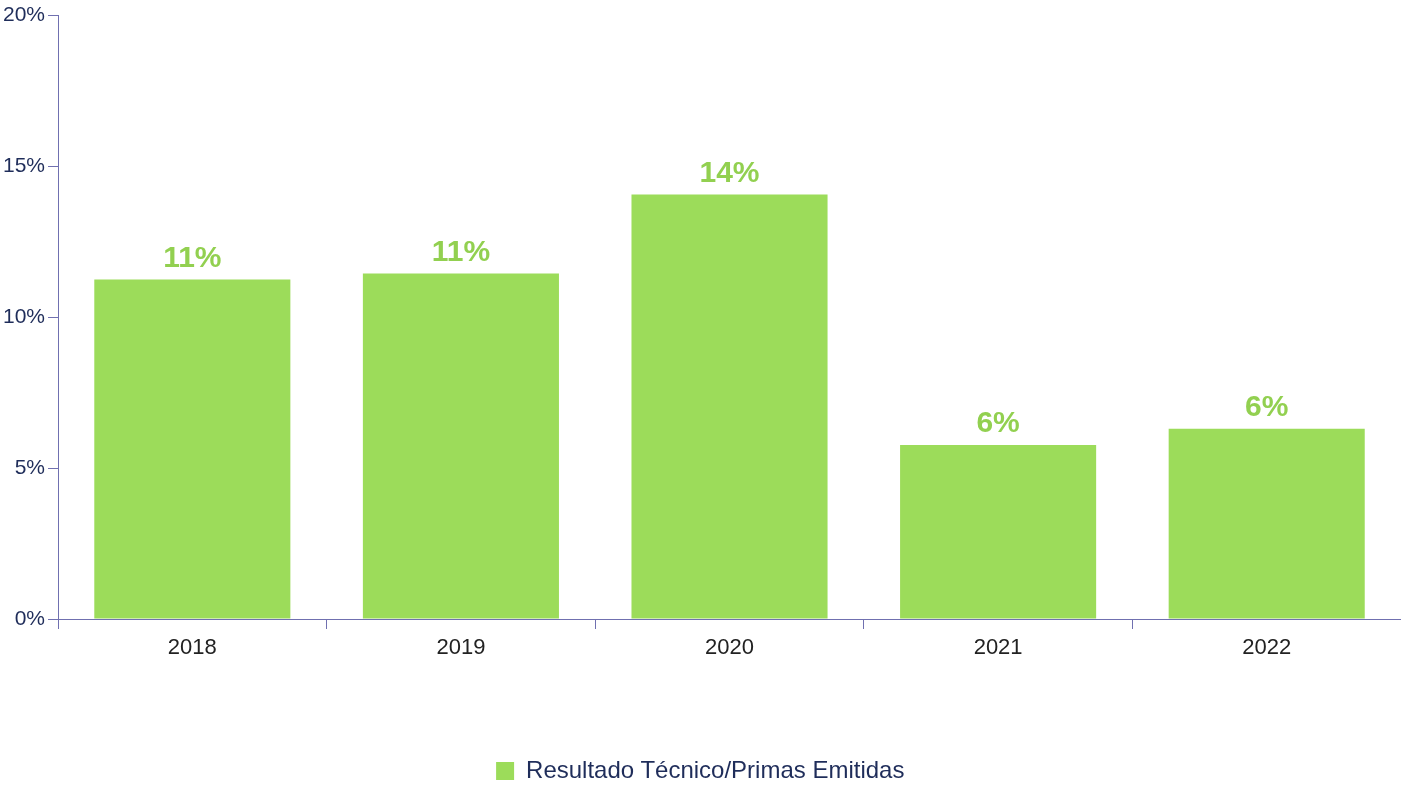 Image resolution: width=1401 pixels, height=793 pixels. What do you see at coordinates (24, 14) in the screenshot?
I see `y-tick-label: 20%` at bounding box center [24, 14].